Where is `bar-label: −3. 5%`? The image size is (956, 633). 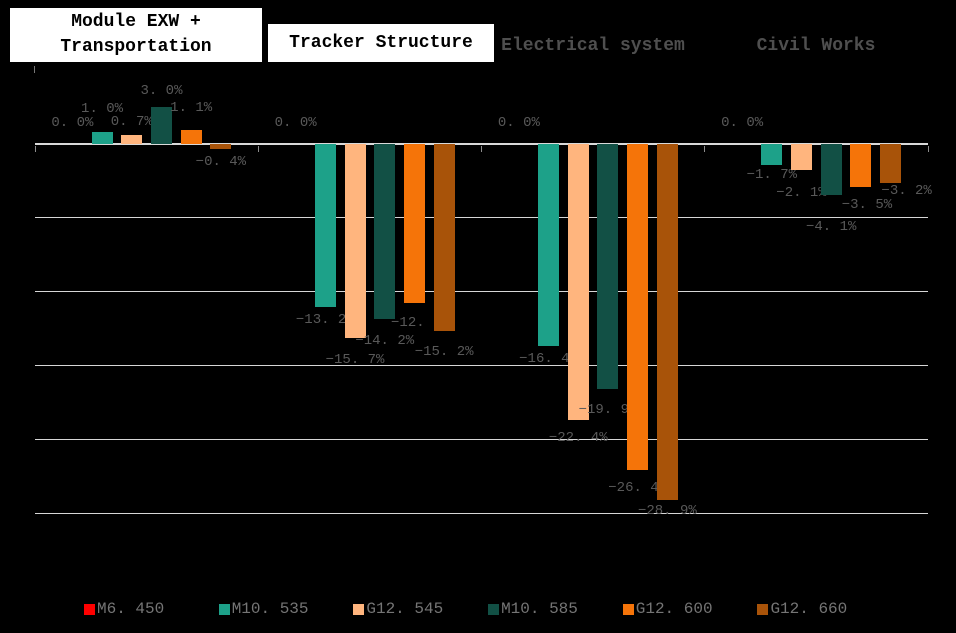
bar-label: −3. 5% is located at coordinates (867, 205).